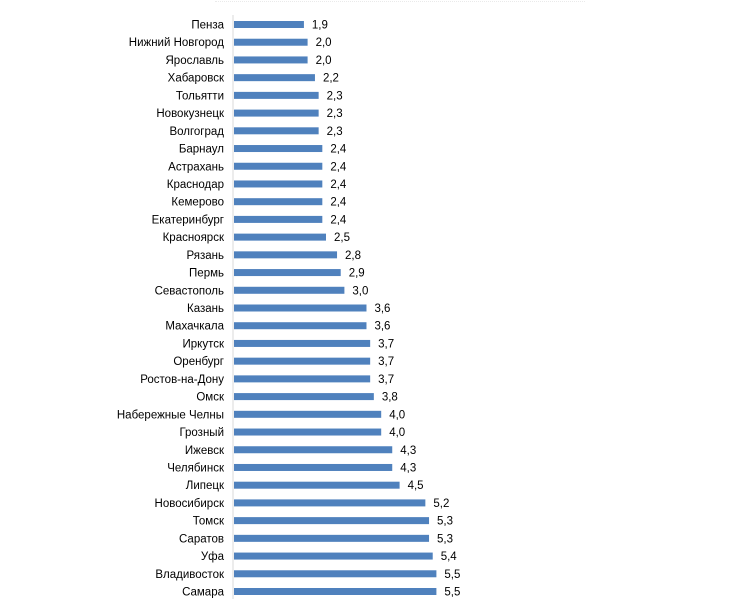  I want to click on category-label: Липецк, so click(205, 486).